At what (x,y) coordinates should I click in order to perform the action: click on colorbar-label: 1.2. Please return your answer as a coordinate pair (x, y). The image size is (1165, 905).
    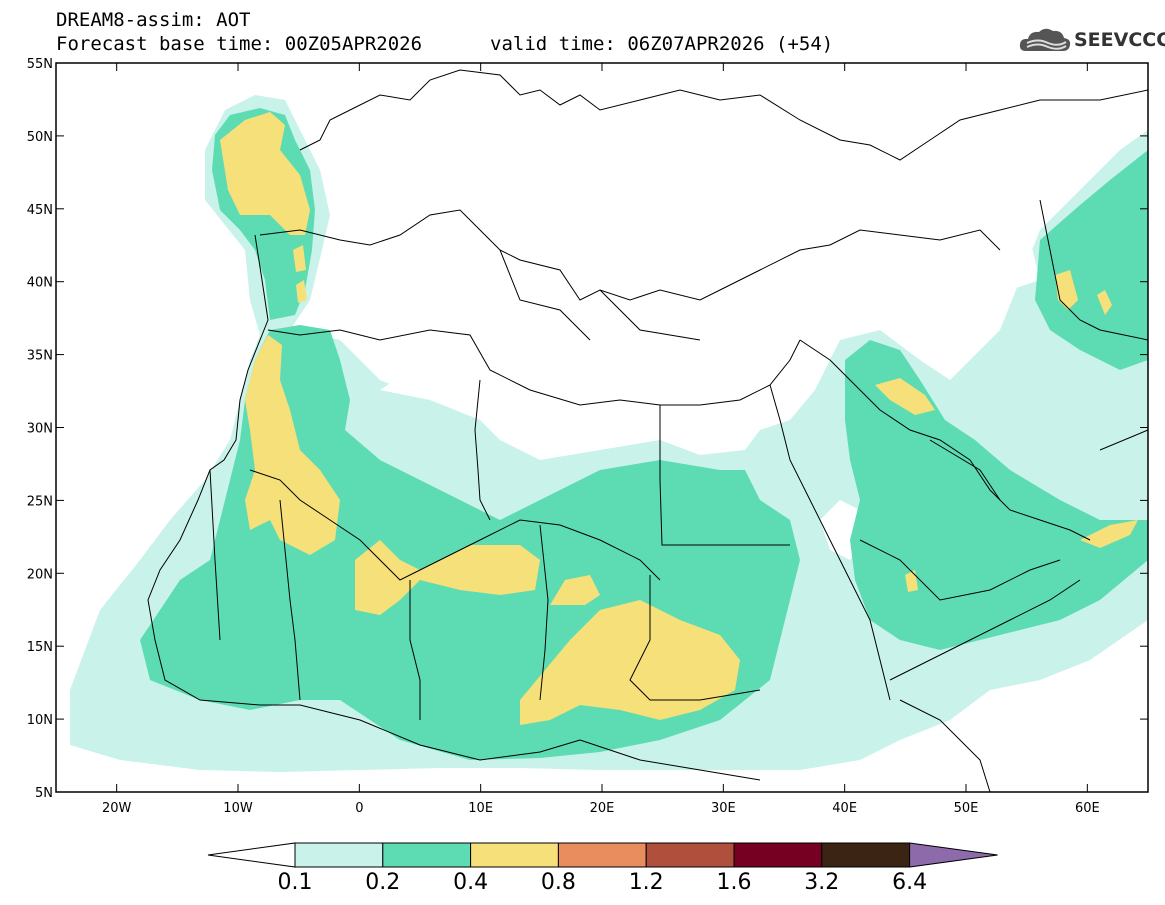
    Looking at the image, I should click on (646, 882).